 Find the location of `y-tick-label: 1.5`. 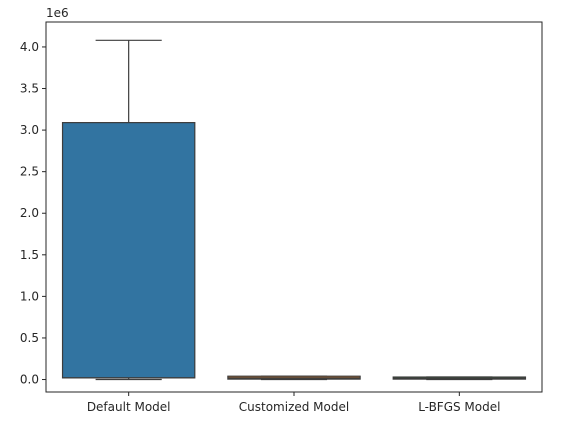

y-tick-label: 1.5 is located at coordinates (29, 255).